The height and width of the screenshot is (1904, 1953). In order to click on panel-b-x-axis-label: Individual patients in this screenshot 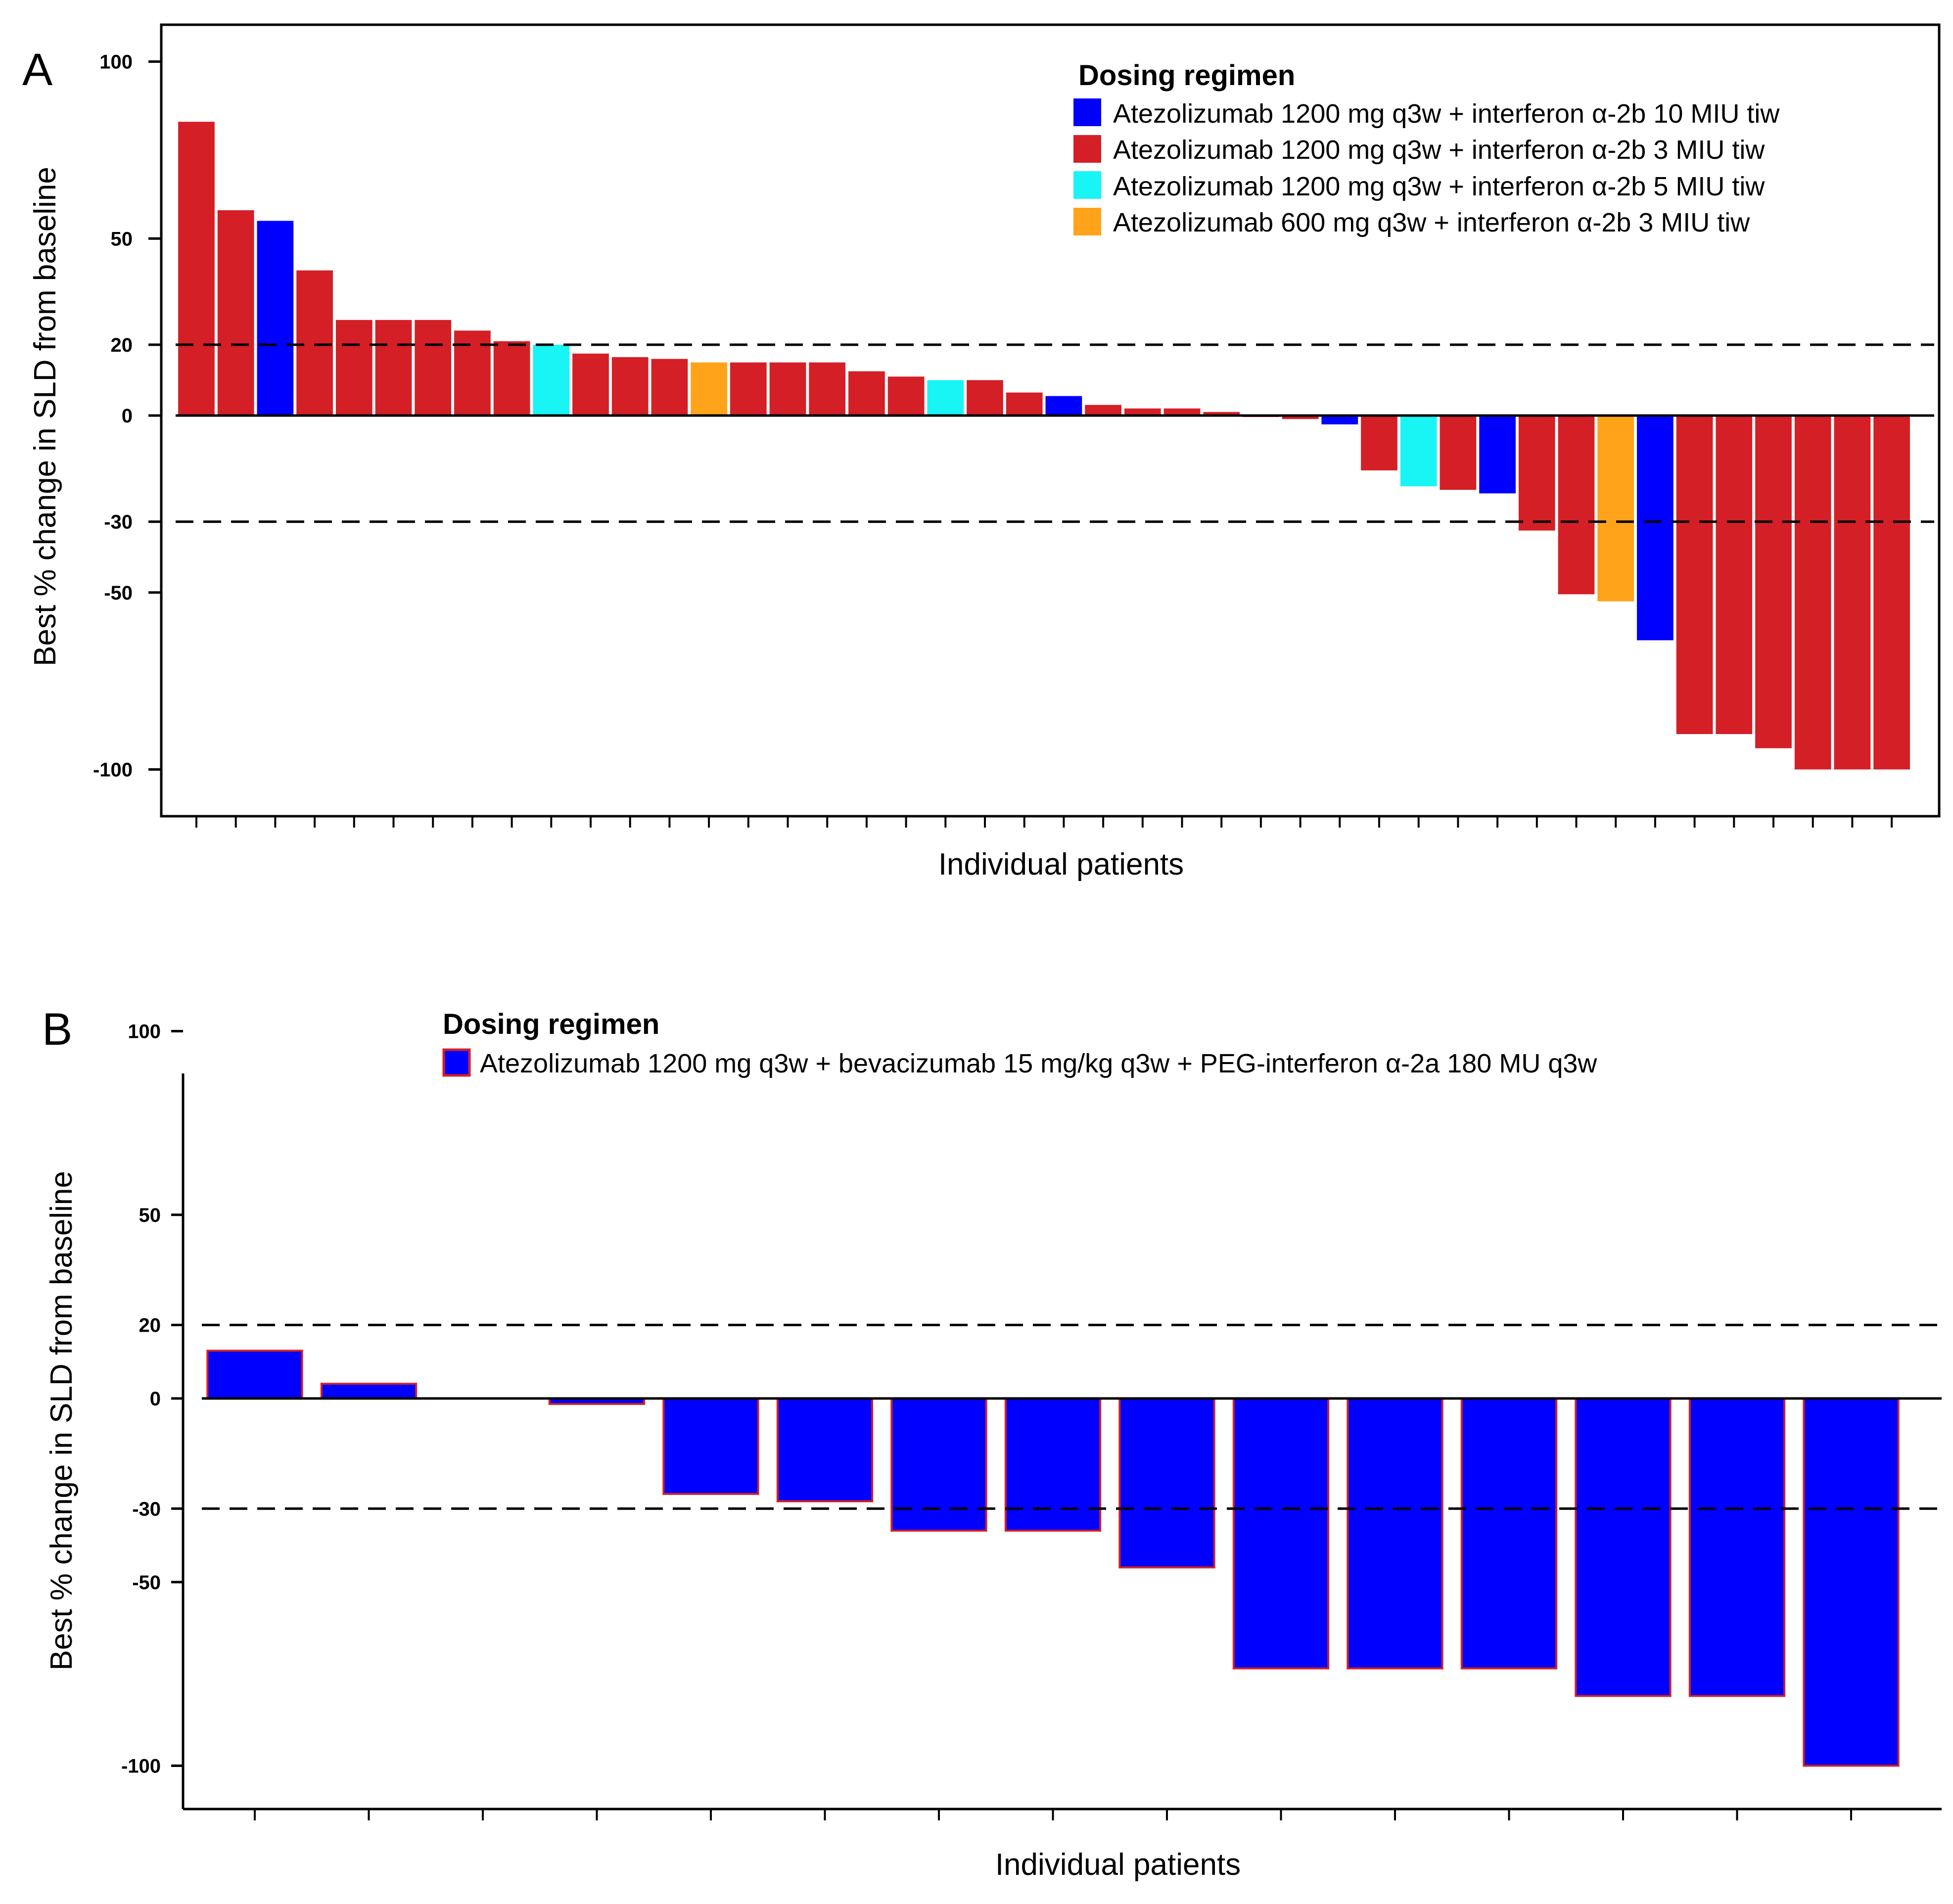, I will do `click(1118, 1865)`.